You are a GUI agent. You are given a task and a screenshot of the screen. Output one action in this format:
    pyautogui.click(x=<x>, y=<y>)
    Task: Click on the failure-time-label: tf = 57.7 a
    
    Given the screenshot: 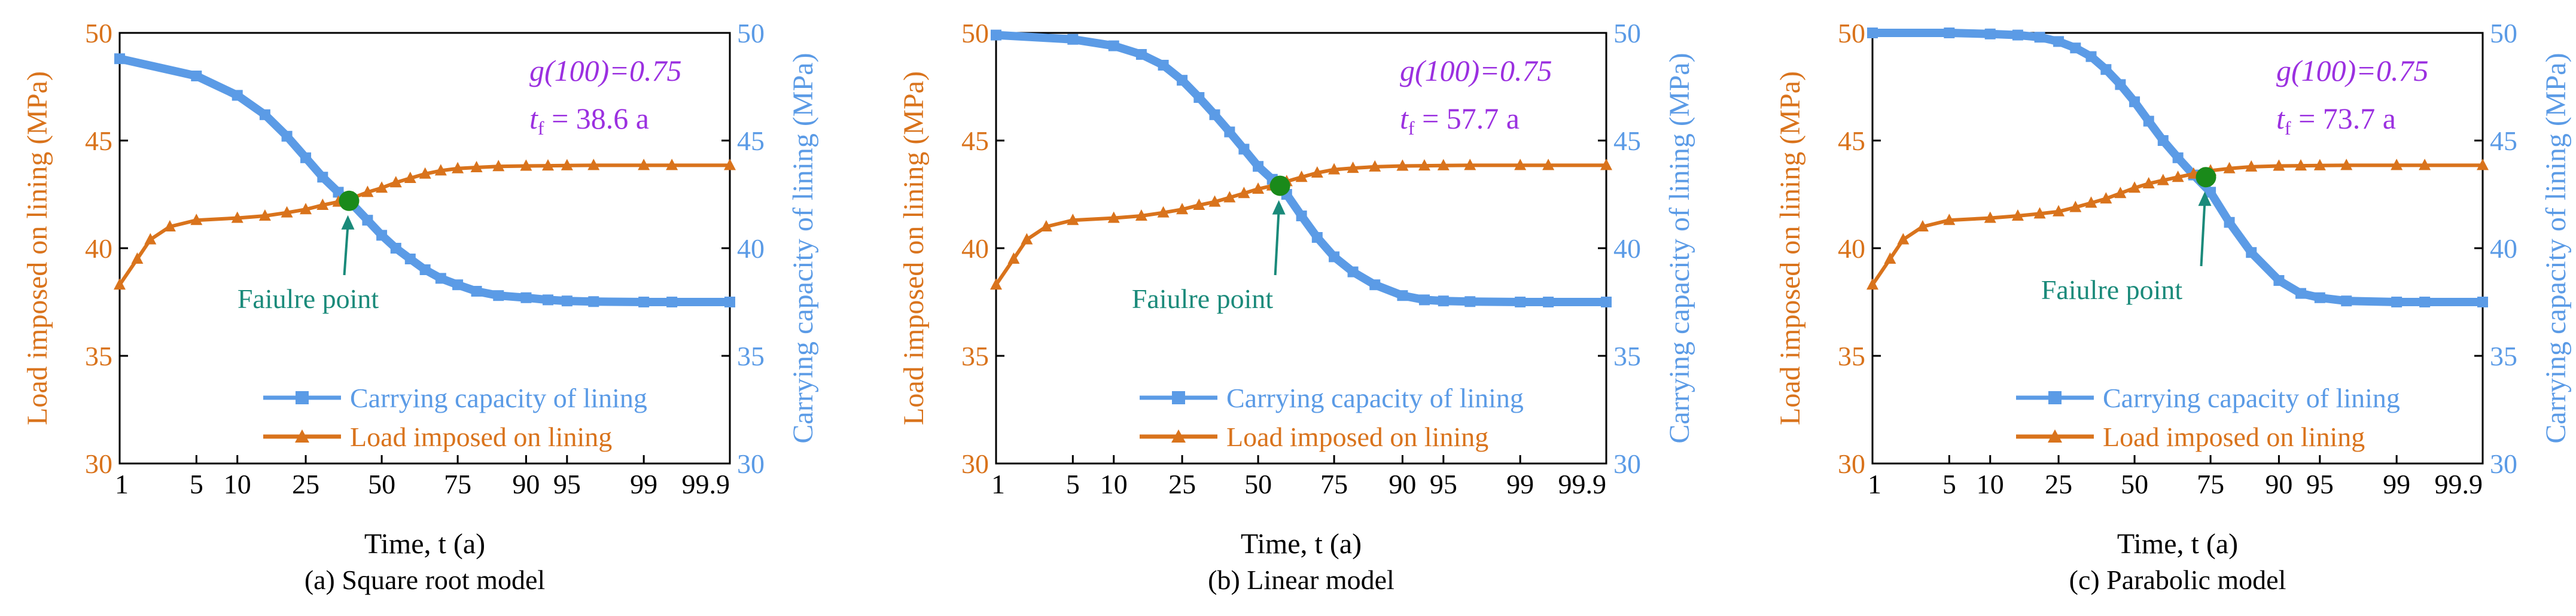 What is the action you would take?
    pyautogui.click(x=1460, y=120)
    